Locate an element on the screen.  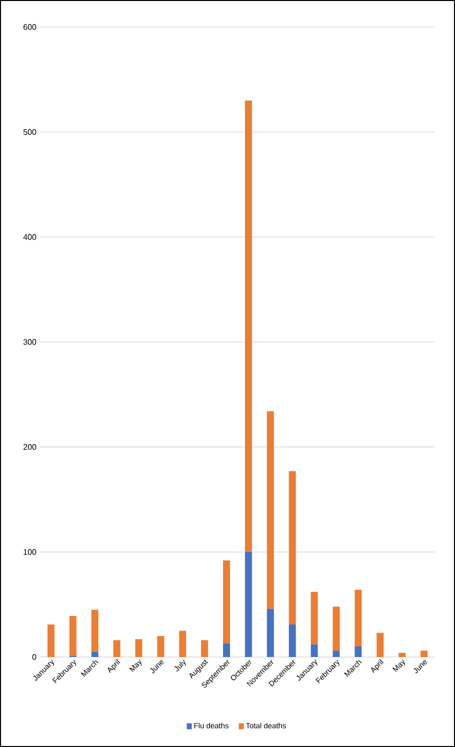
y-tick-label: 600 is located at coordinates (30, 27).